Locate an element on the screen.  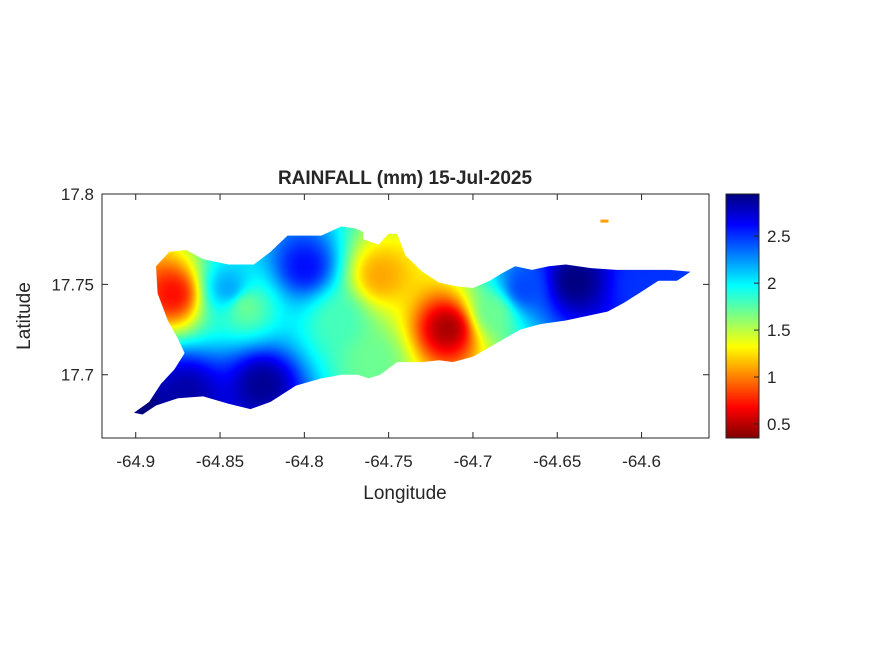
x-tick-label: -64.6 is located at coordinates (641, 461).